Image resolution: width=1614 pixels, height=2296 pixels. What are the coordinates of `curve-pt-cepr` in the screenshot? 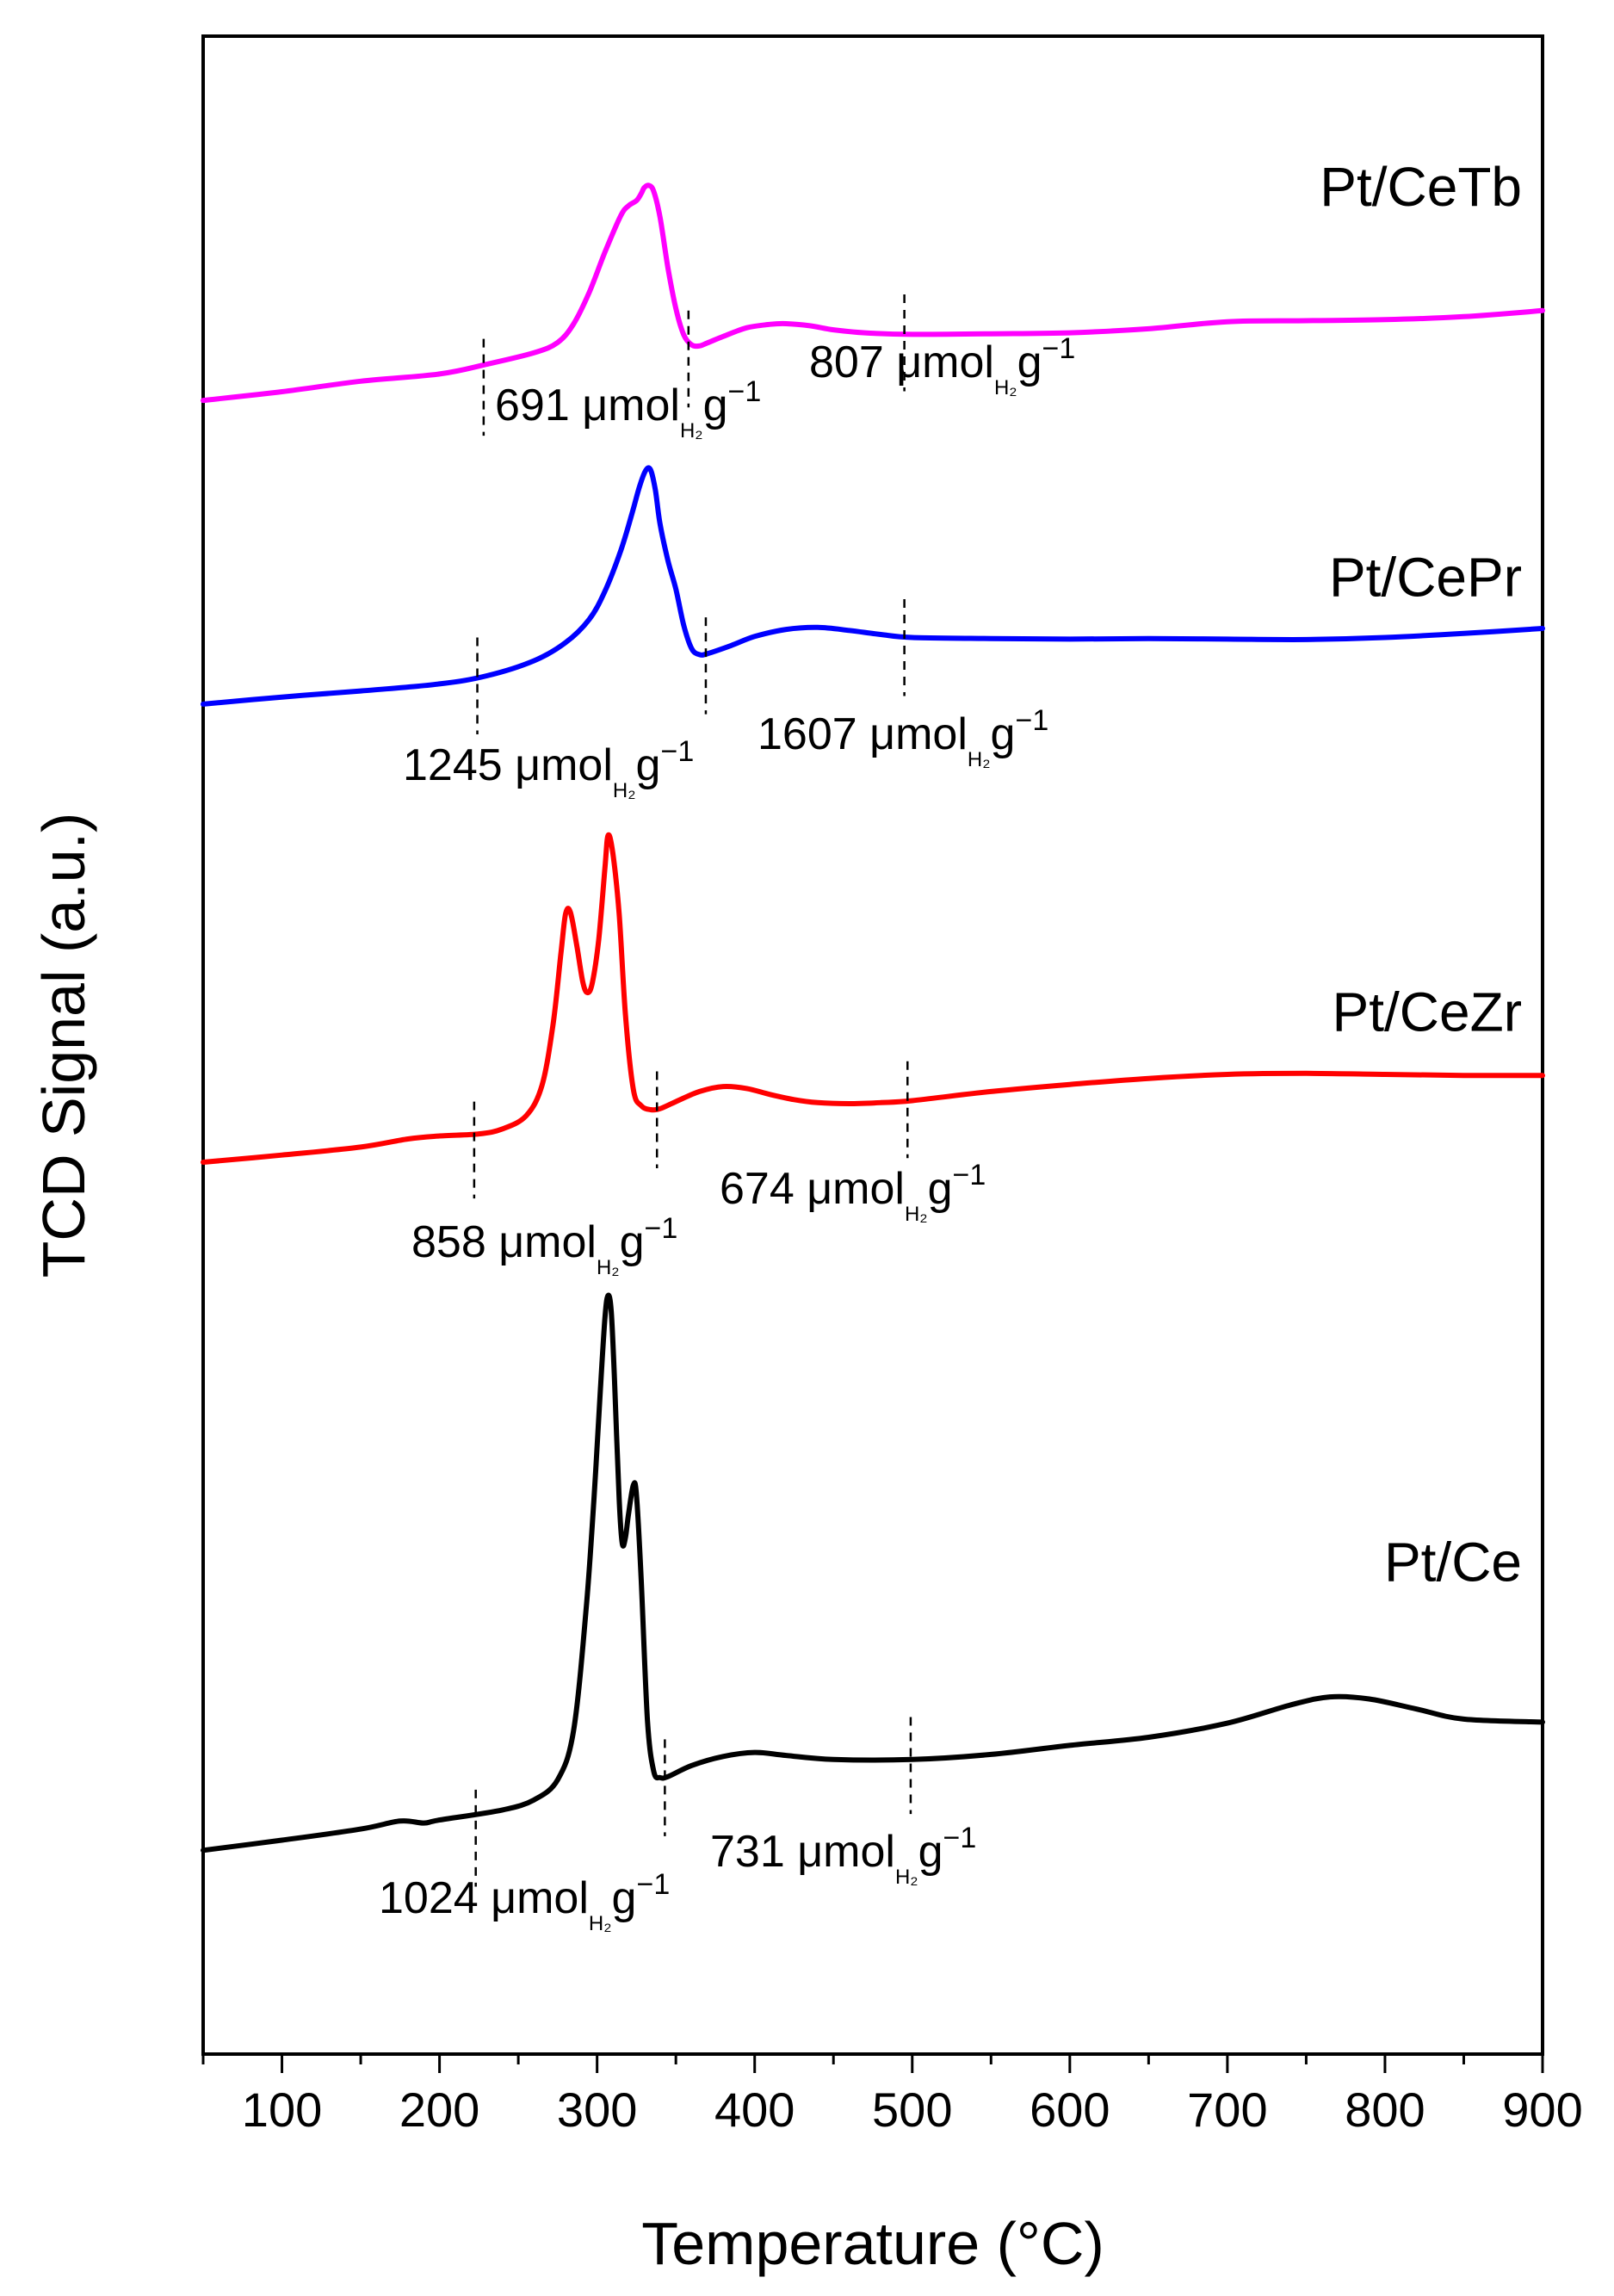 It's located at (873, 586).